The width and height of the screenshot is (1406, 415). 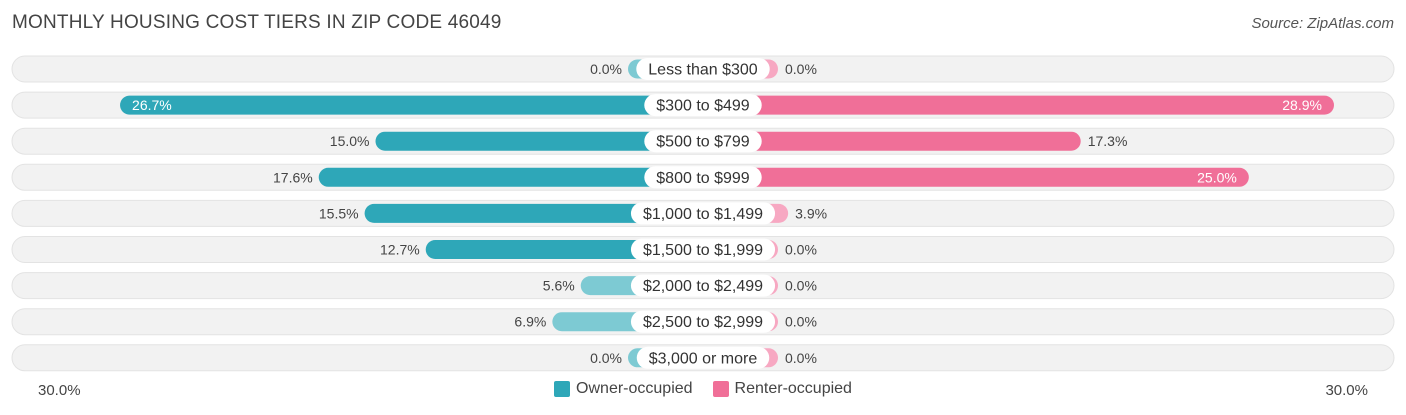 What do you see at coordinates (703, 389) in the screenshot?
I see `legend: Owner-occupied Renter-occupied` at bounding box center [703, 389].